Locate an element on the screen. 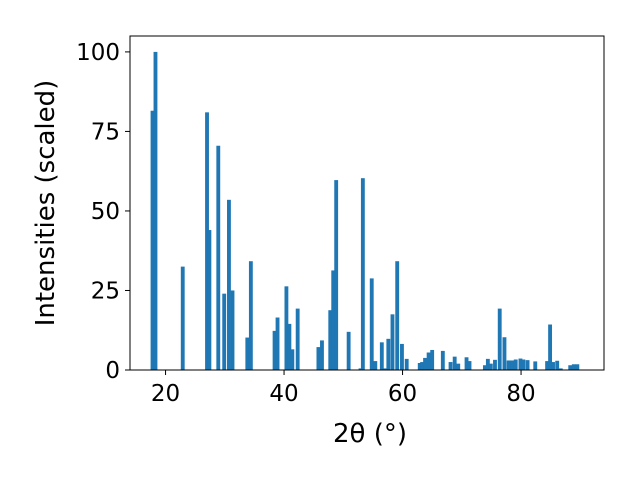  y-tick-label: 0 is located at coordinates (112, 371).